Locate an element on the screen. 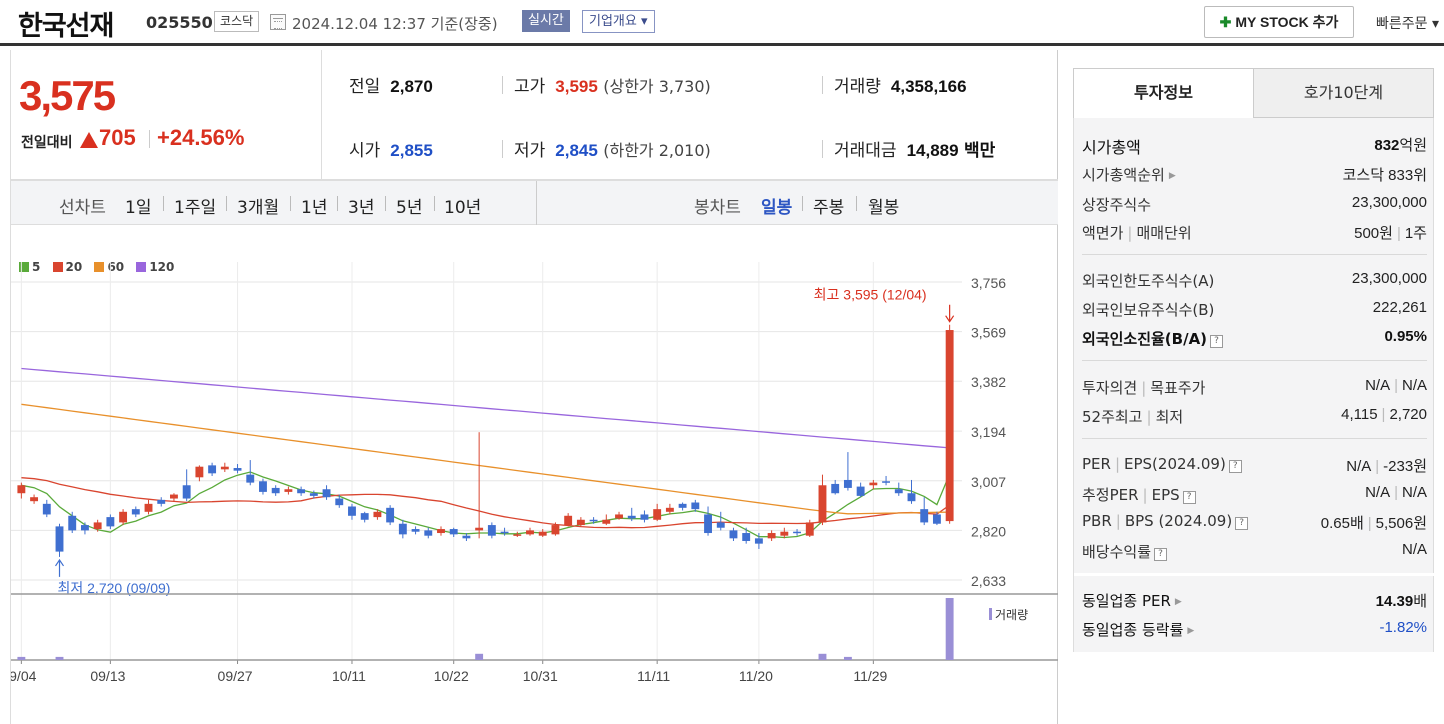 This screenshot has height=724, width=1444. ma60-line is located at coordinates (485, 459).